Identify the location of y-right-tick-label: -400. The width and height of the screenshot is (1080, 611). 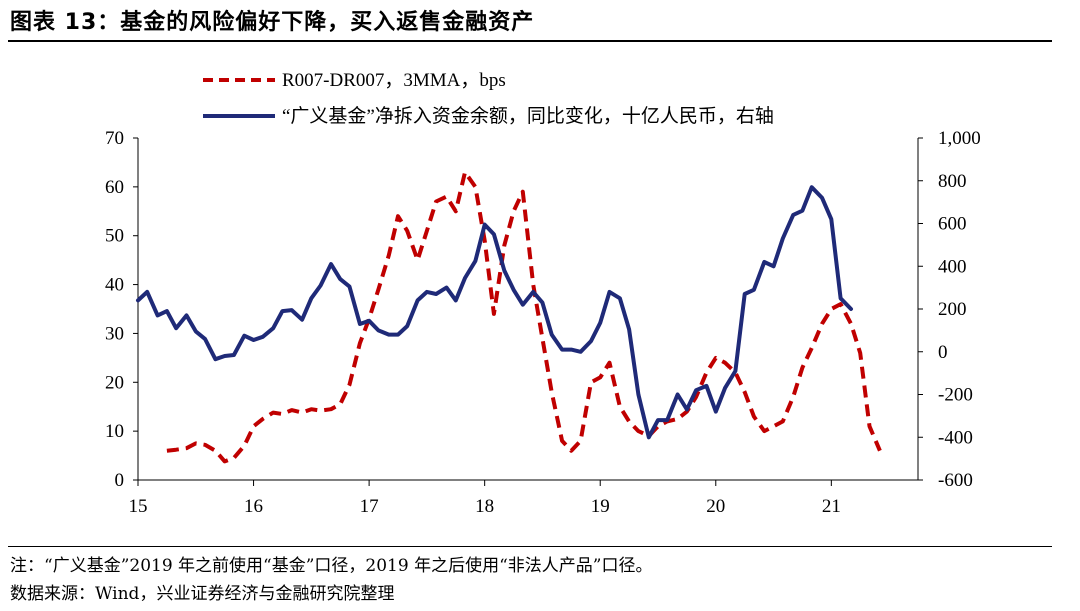
(955, 437).